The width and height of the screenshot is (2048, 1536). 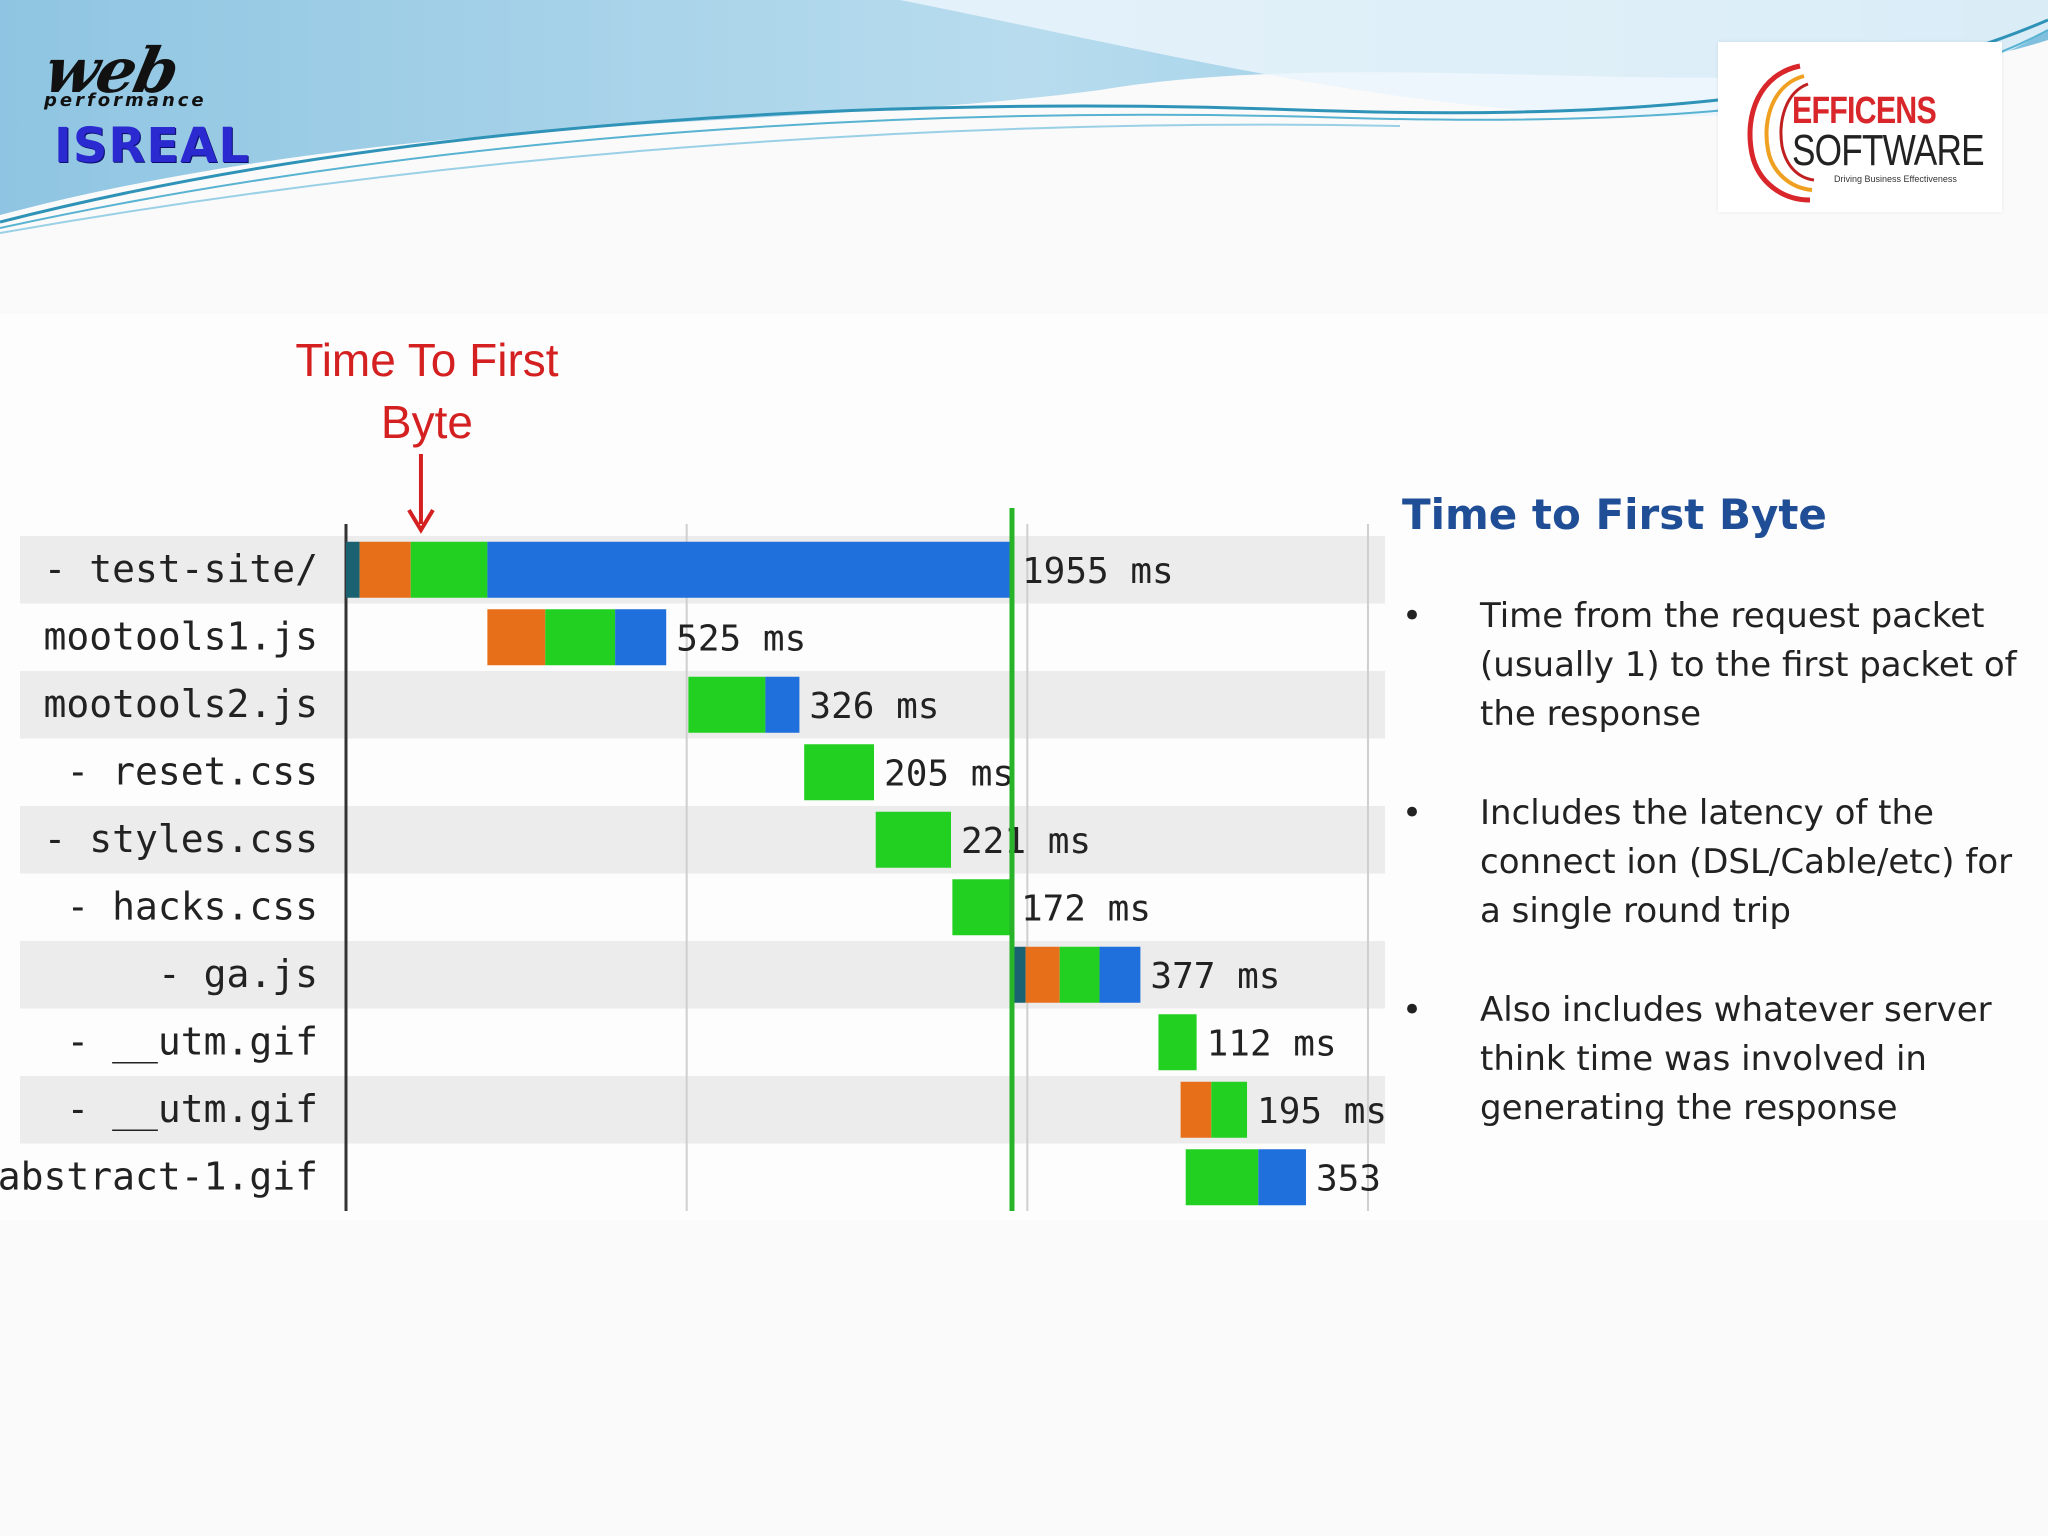 I want to click on logo-software-word: SOFTWARE, so click(x=1888, y=150).